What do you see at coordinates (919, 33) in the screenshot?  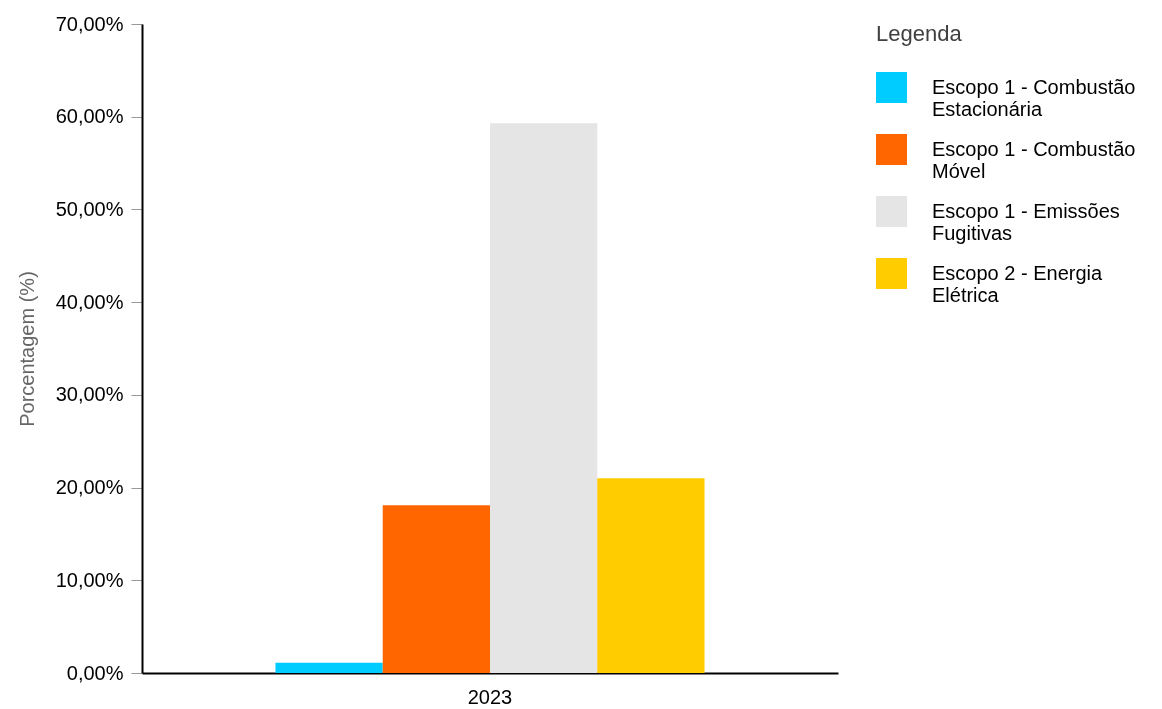 I see `legend-title: Legenda` at bounding box center [919, 33].